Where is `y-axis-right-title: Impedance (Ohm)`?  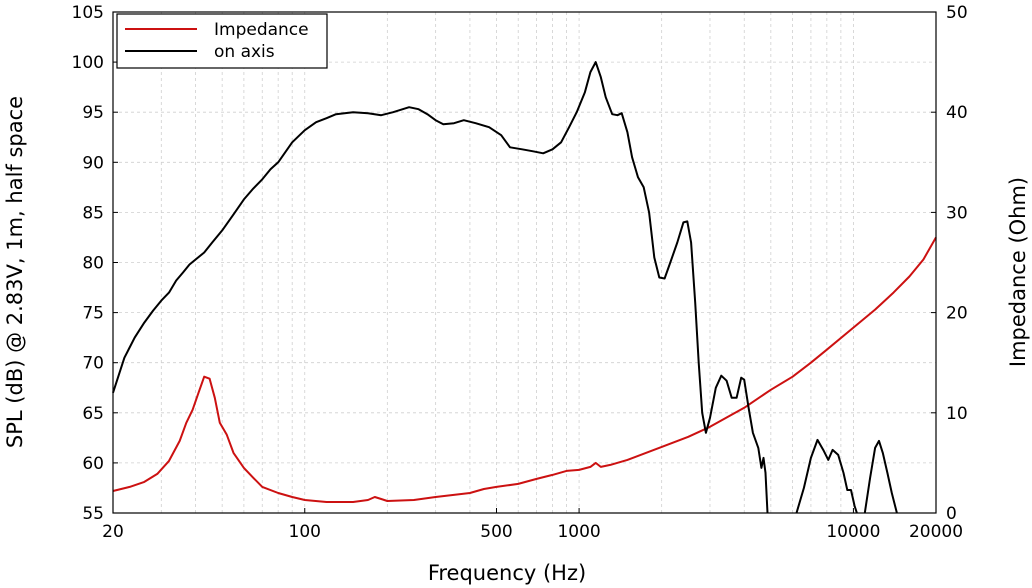 y-axis-right-title: Impedance (Ohm) is located at coordinates (1018, 272).